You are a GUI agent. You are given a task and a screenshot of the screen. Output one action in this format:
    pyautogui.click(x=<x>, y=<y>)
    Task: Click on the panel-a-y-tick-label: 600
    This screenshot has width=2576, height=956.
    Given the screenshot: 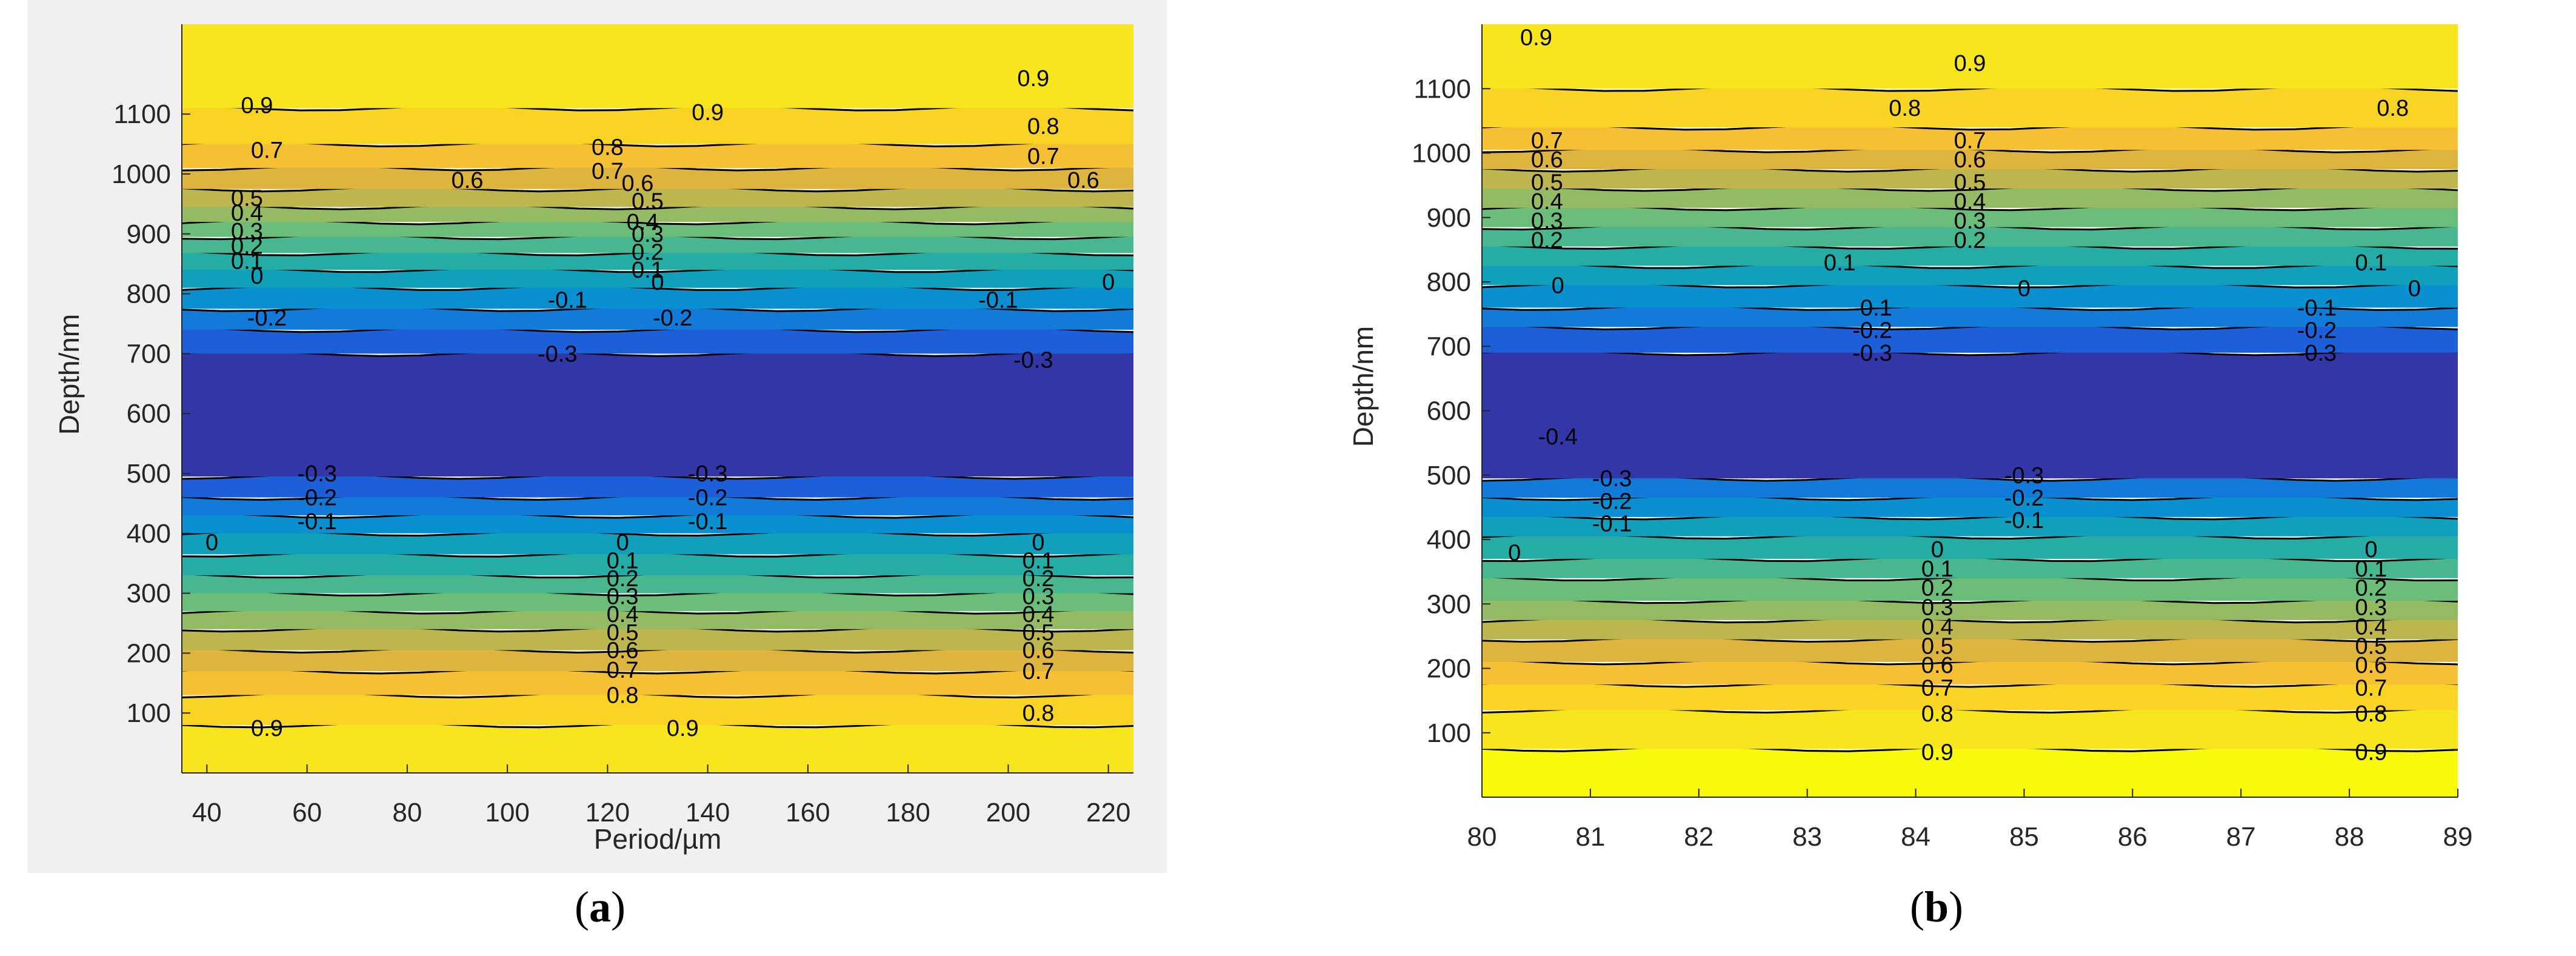 What is the action you would take?
    pyautogui.click(x=149, y=414)
    